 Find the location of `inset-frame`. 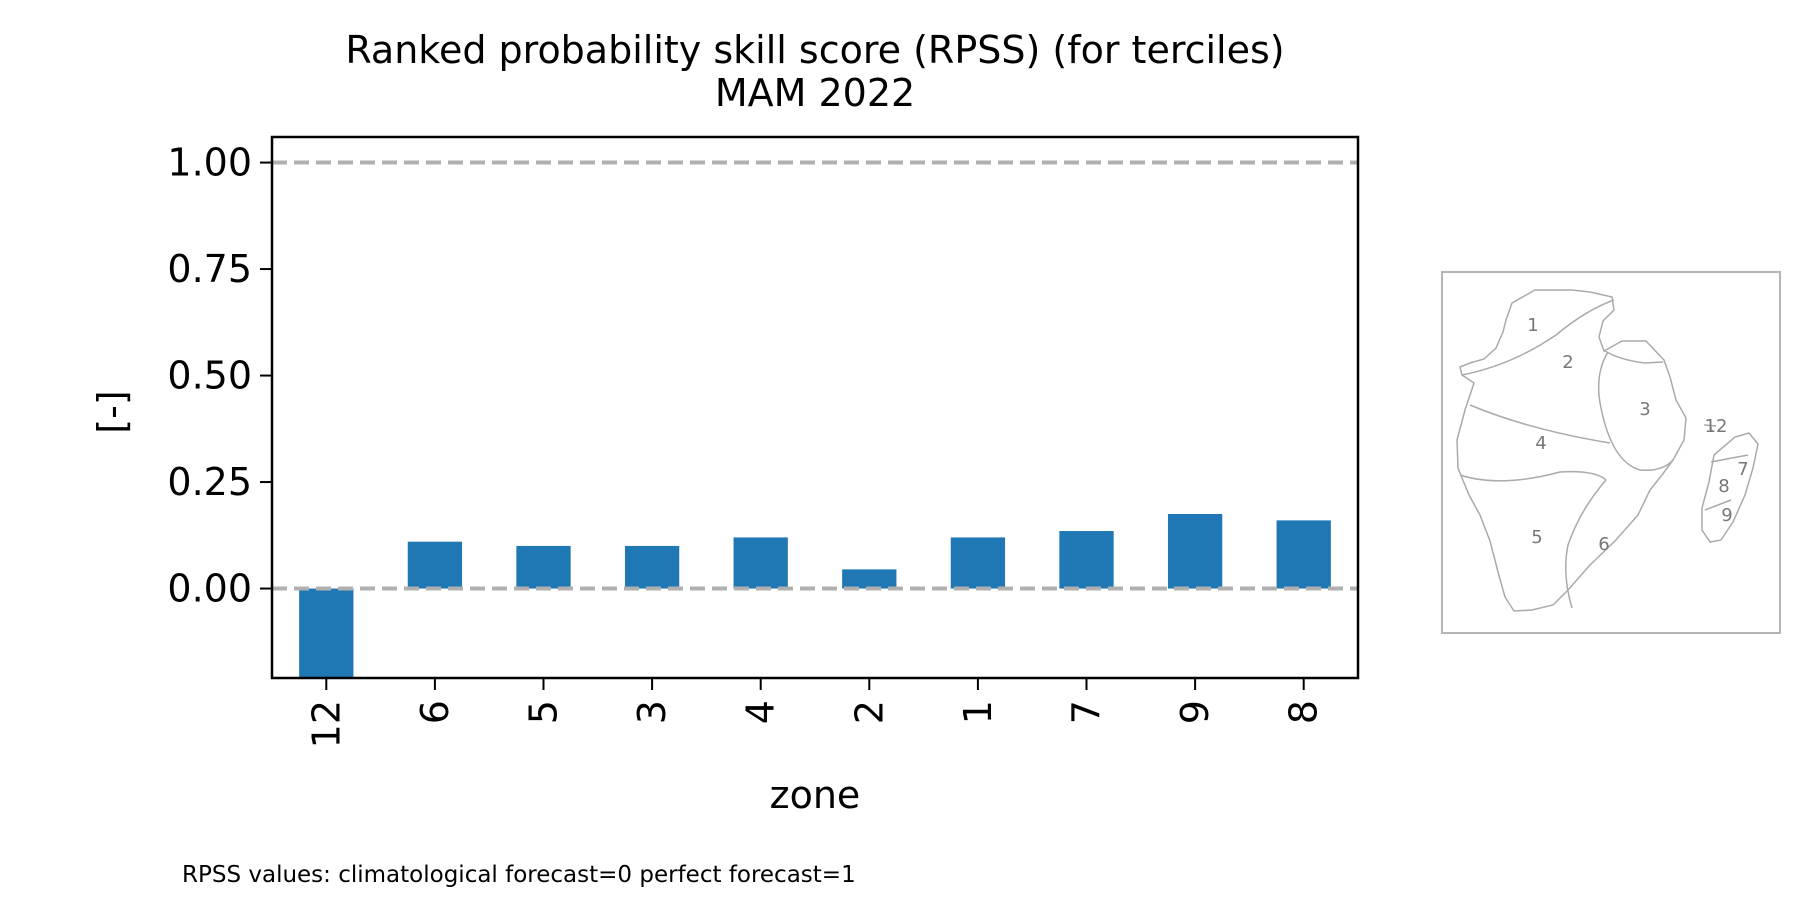

inset-frame is located at coordinates (1611, 452).